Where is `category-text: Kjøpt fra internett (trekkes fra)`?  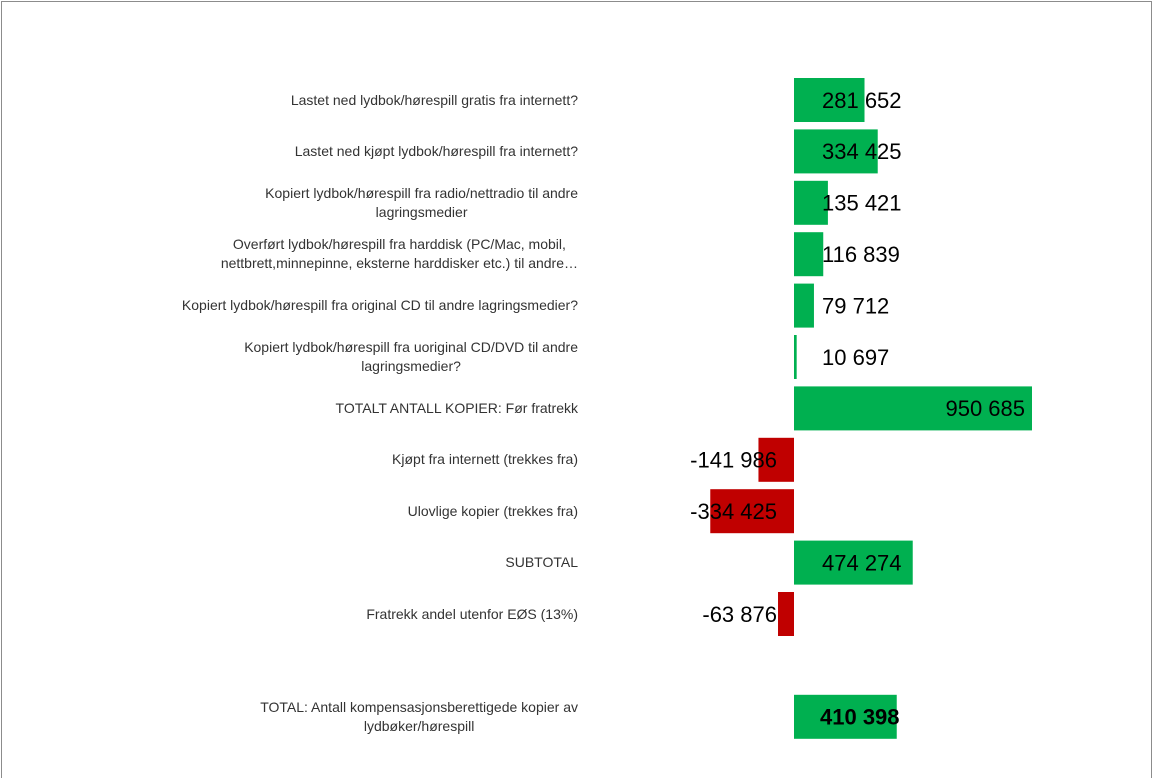 category-text: Kjøpt fra internett (trekkes fra) is located at coordinates (485, 459).